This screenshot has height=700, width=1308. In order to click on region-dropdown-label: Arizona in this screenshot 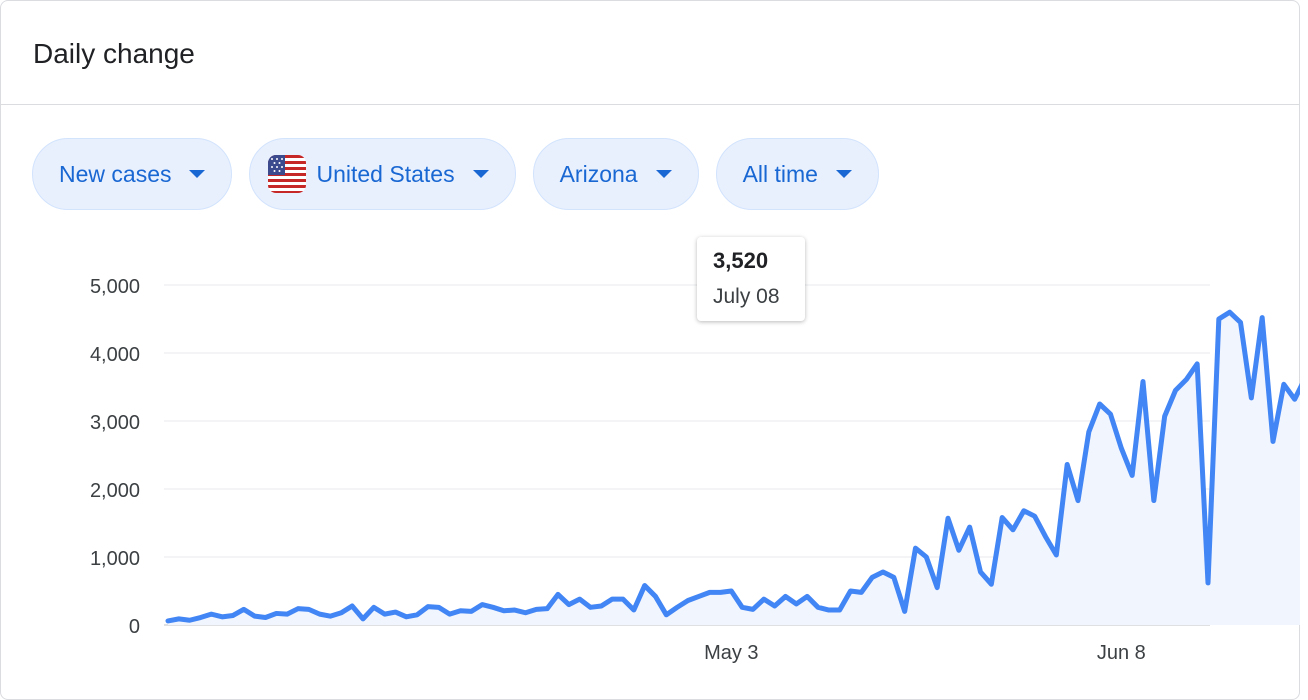, I will do `click(598, 173)`.